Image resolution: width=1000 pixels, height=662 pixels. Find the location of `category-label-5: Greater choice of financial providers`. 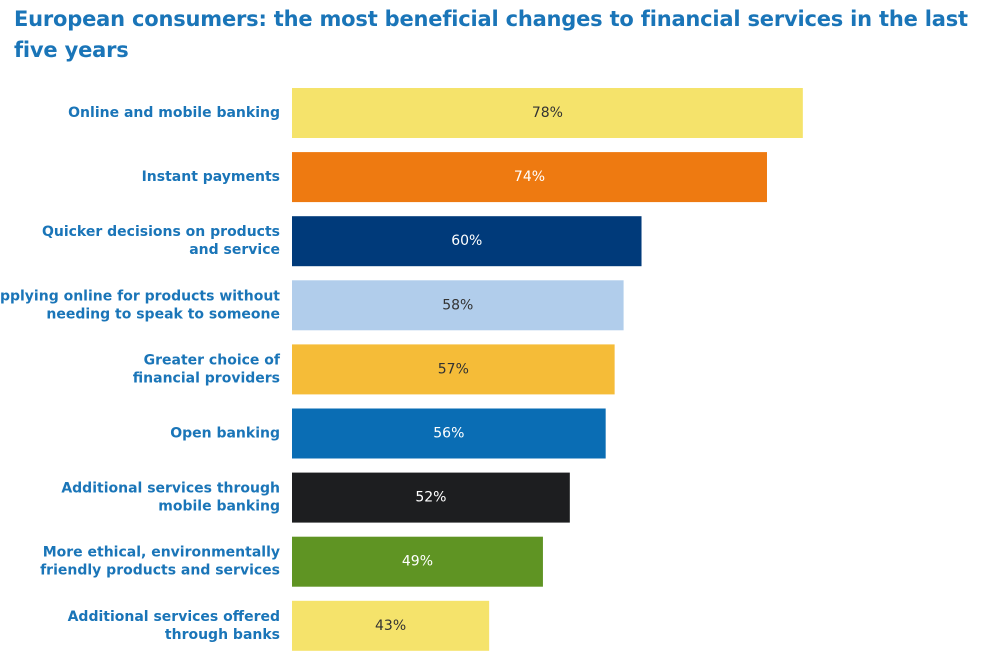

category-label-5: Greater choice of financial providers is located at coordinates (207, 369).